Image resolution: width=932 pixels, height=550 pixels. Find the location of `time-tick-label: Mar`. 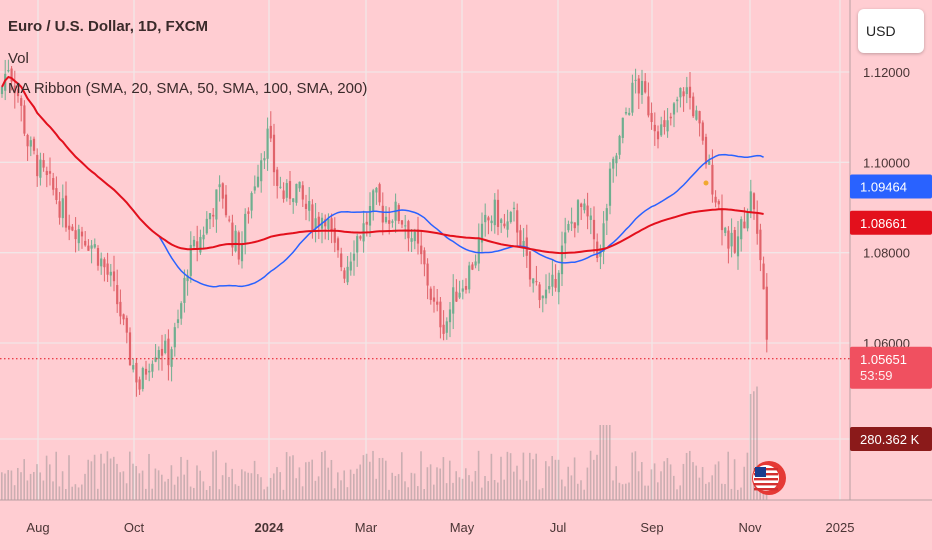

time-tick-label: Mar is located at coordinates (366, 527).